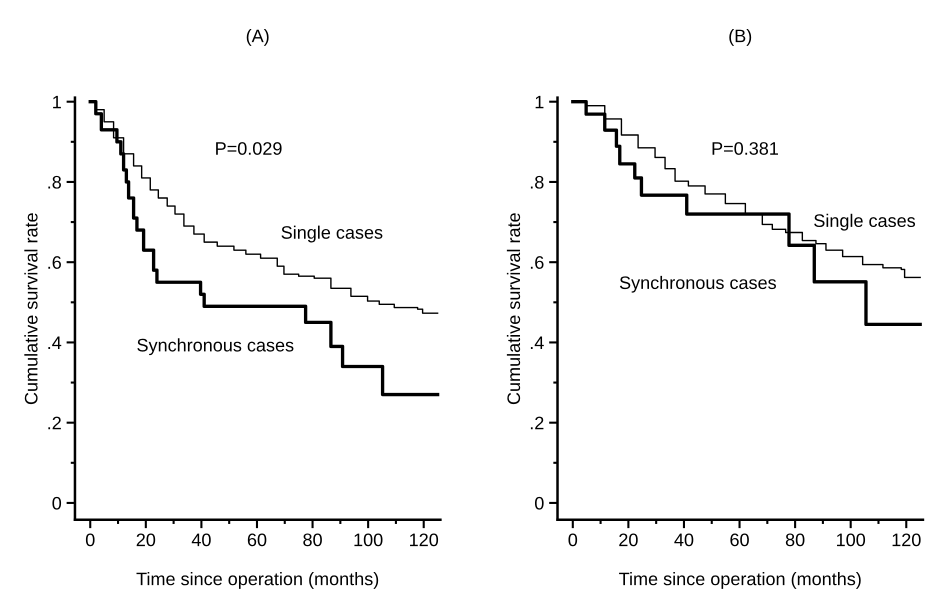  What do you see at coordinates (740, 37) in the screenshot?
I see `chart-title: (B)` at bounding box center [740, 37].